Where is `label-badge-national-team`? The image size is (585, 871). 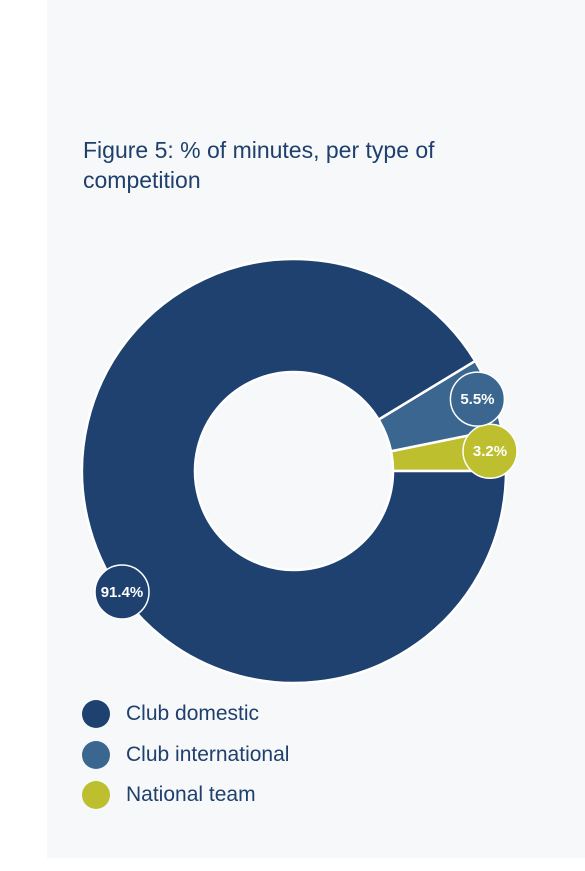
label-badge-national-team is located at coordinates (490, 451).